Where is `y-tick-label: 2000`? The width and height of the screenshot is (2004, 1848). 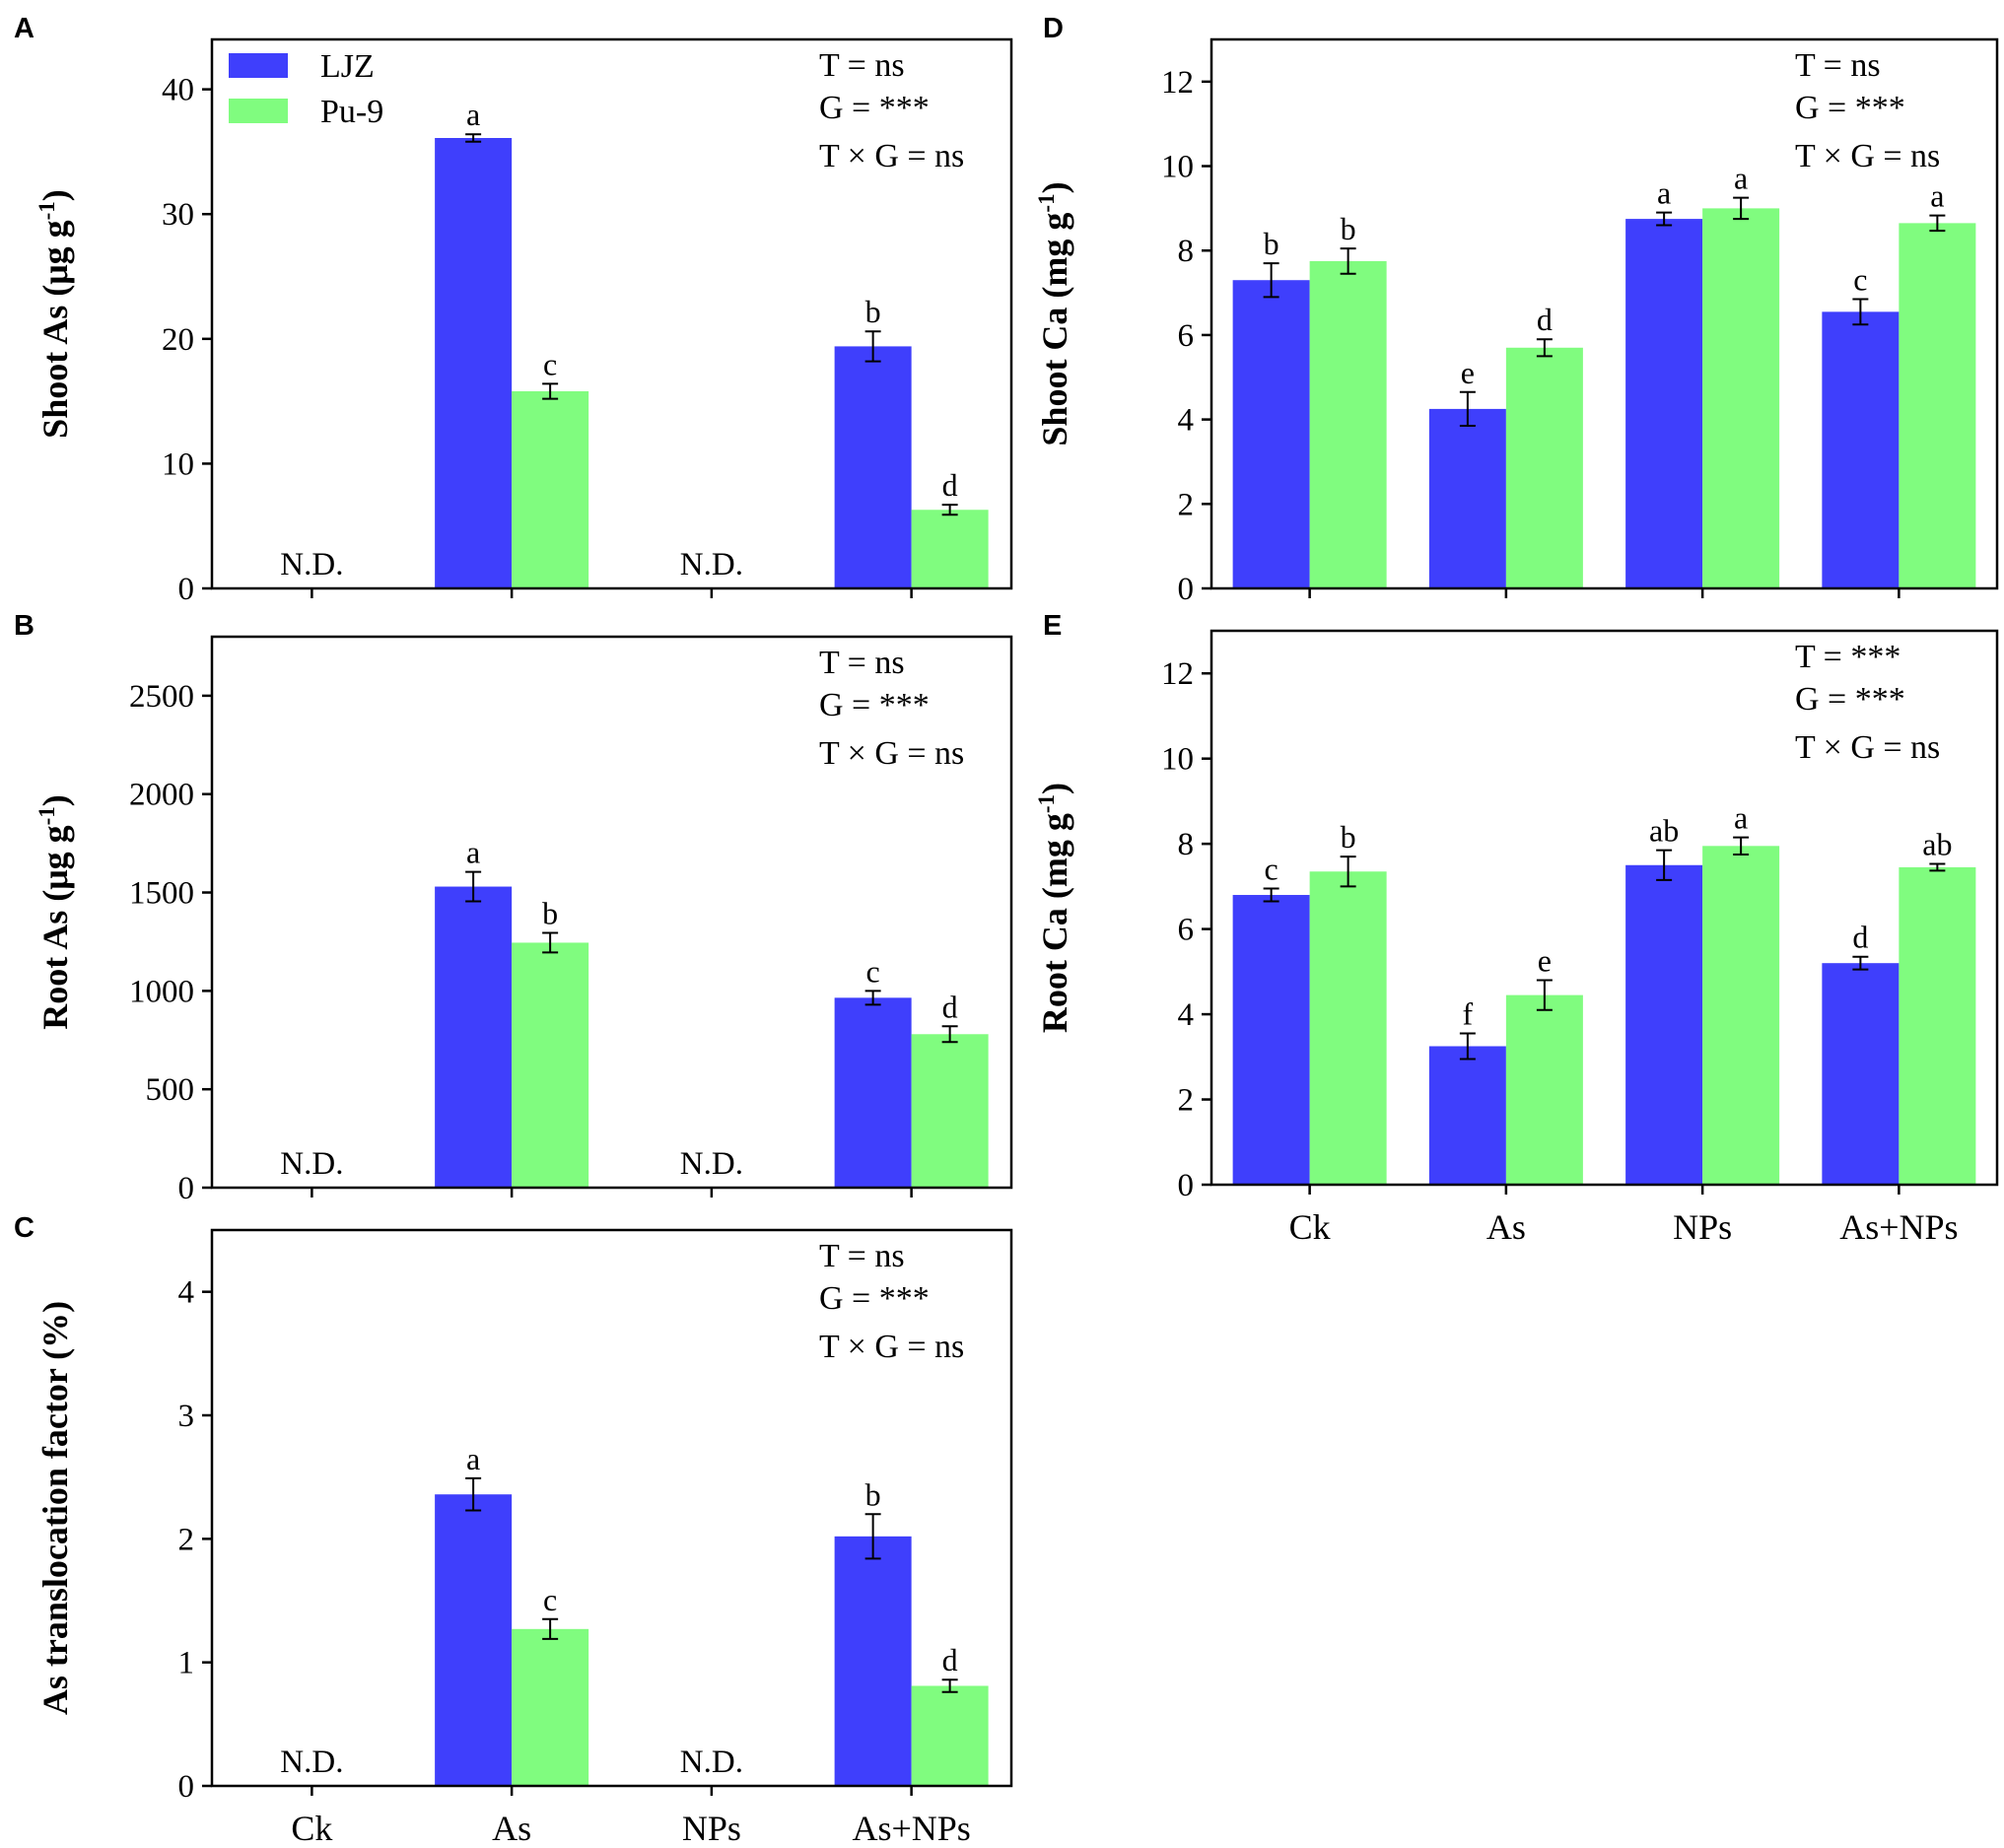
y-tick-label: 2000 is located at coordinates (161, 795).